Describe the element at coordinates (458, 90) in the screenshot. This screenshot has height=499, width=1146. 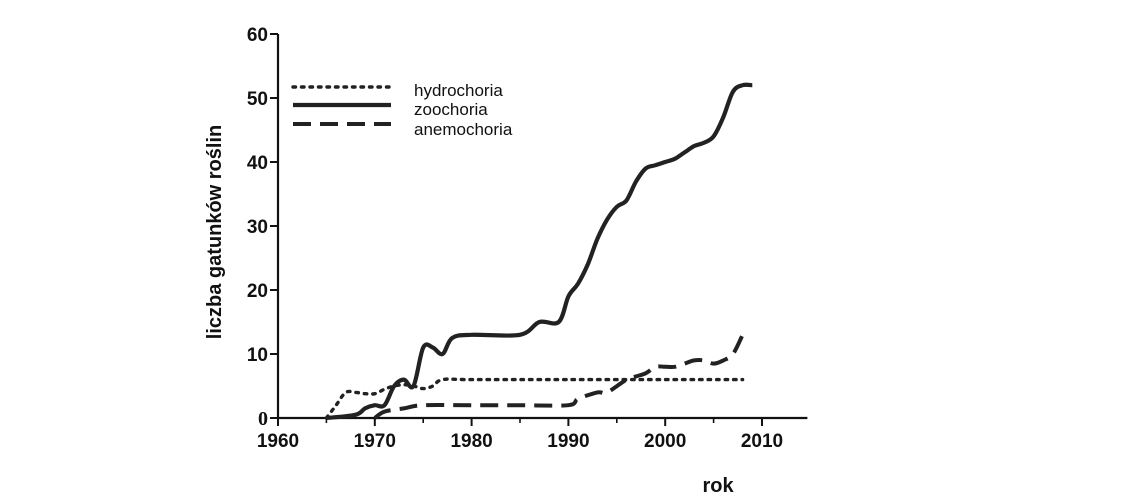
I see `legend-label-hydrochoria: hydrochoria` at that location.